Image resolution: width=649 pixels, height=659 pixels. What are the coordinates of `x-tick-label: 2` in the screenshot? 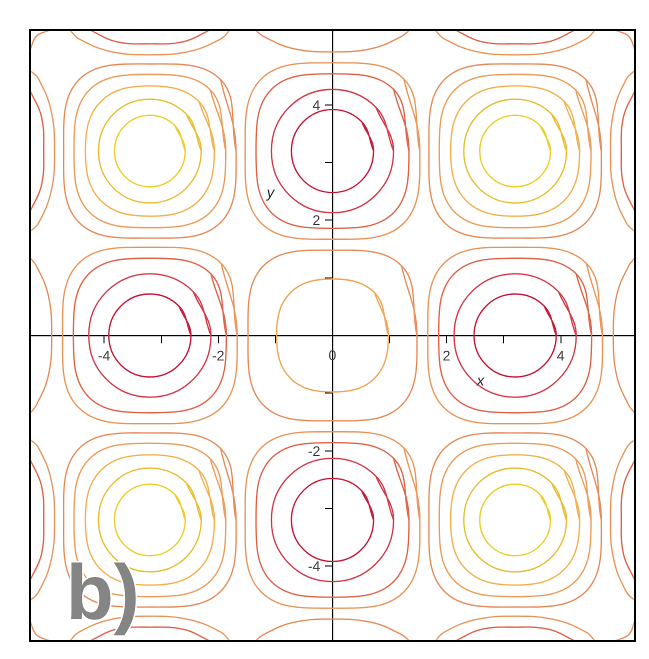 It's located at (446, 356).